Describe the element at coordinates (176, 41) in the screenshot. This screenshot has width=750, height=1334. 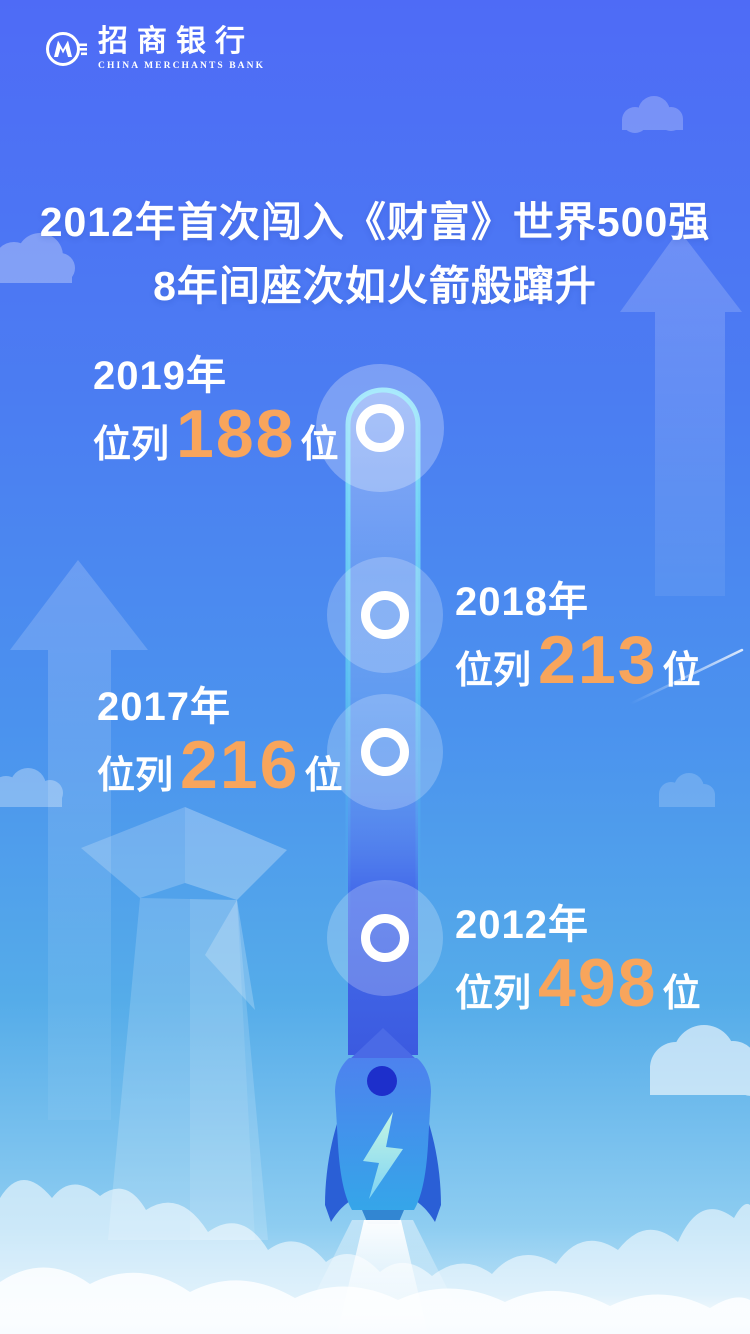
I see `brand-name-cn: 招商银行` at that location.